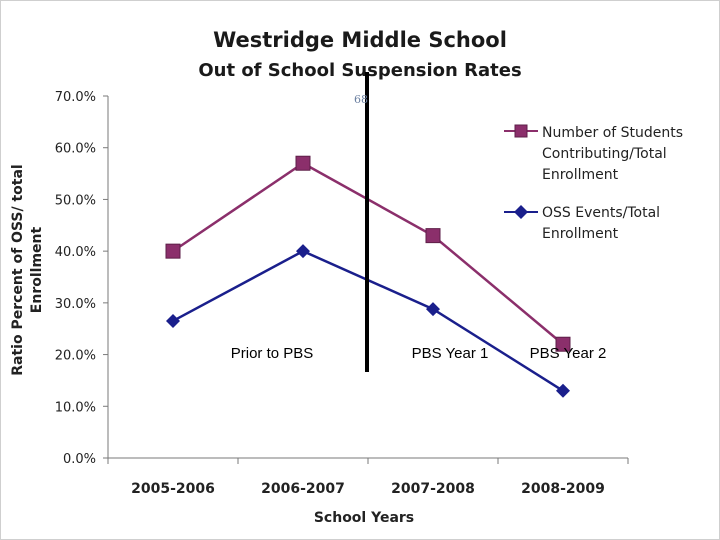 This screenshot has height=540, width=720. What do you see at coordinates (18, 269) in the screenshot?
I see `y-axis-title-line1: Ratio Percent of OSS/ total` at bounding box center [18, 269].